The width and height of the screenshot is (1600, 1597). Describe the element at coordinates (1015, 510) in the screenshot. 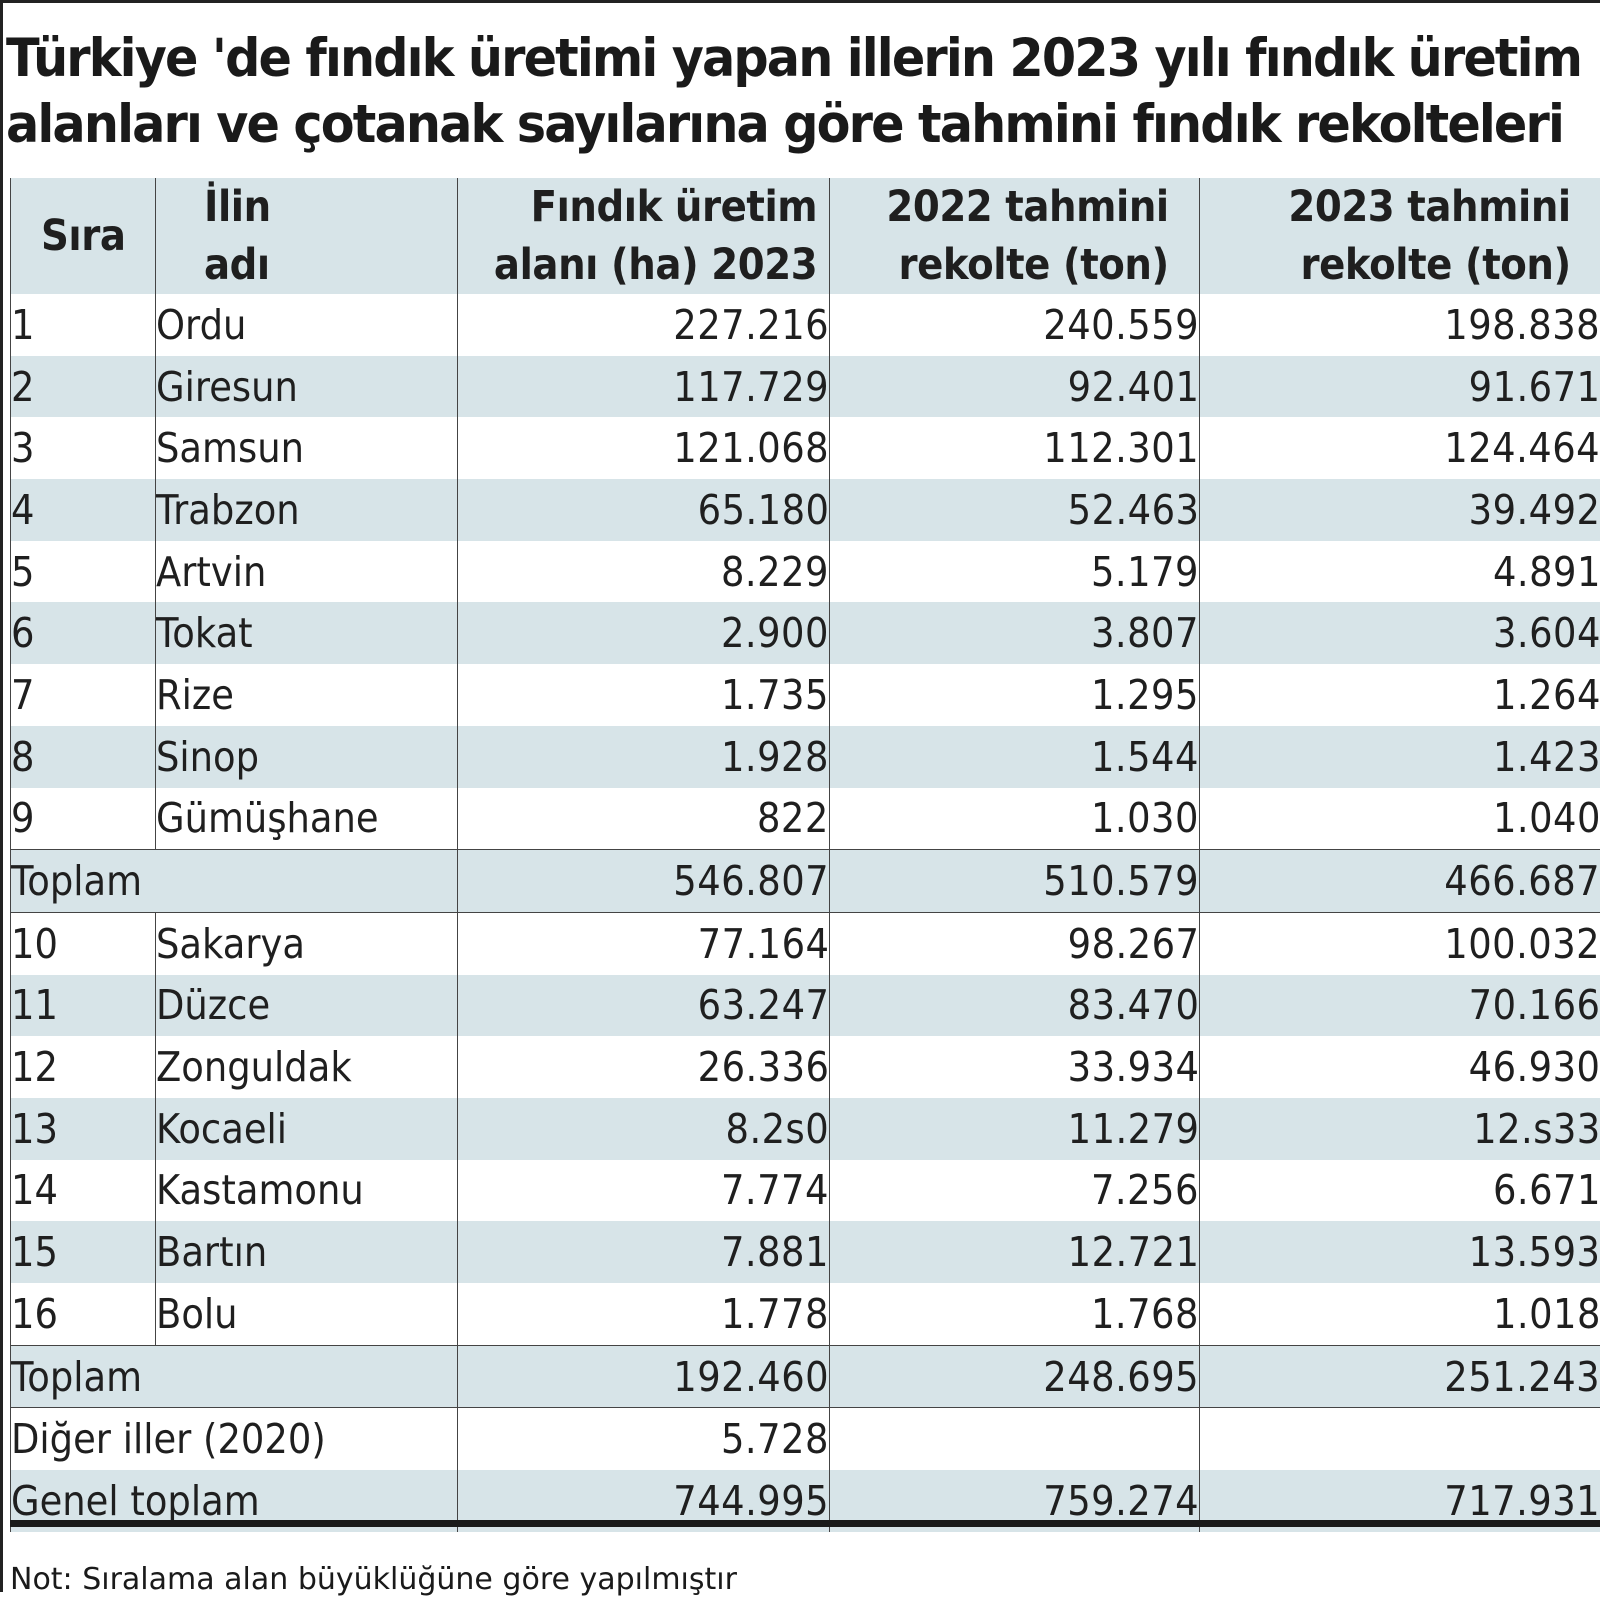

I see `yield-2022-cell: 52.463` at that location.